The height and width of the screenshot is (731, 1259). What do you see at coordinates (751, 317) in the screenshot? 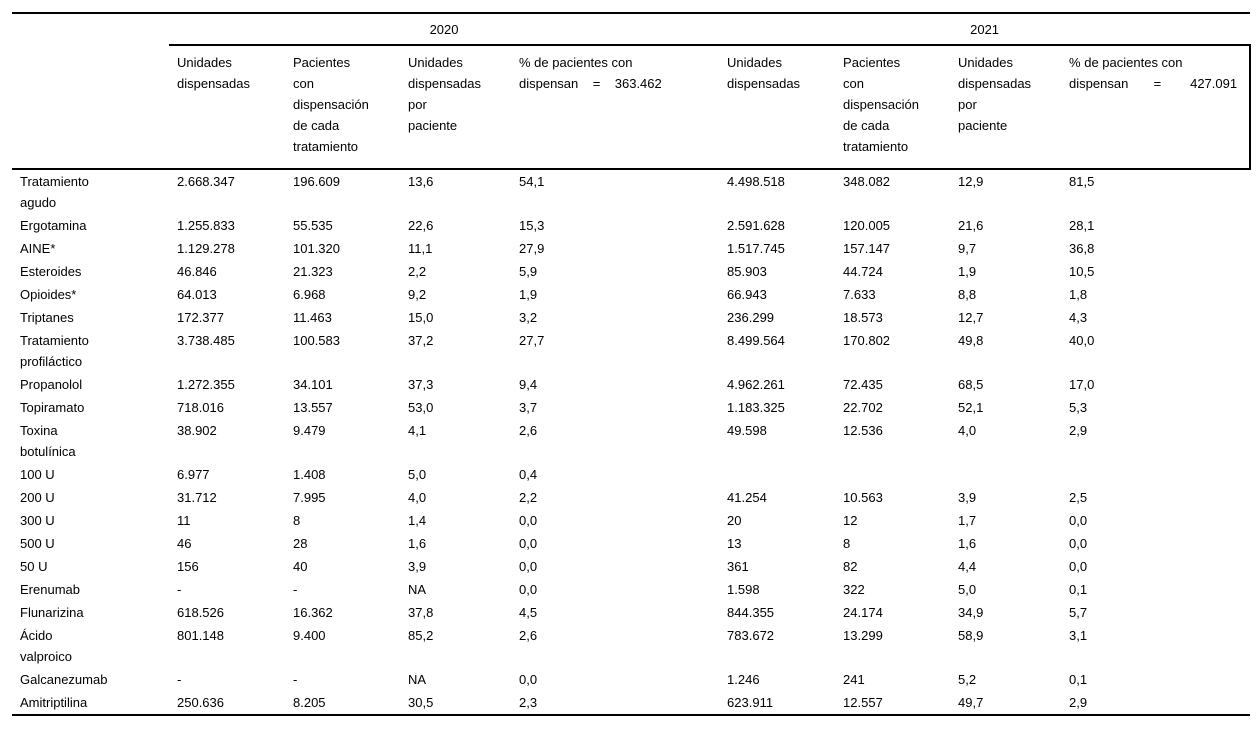
I see `value-cell: 236.299` at bounding box center [751, 317].